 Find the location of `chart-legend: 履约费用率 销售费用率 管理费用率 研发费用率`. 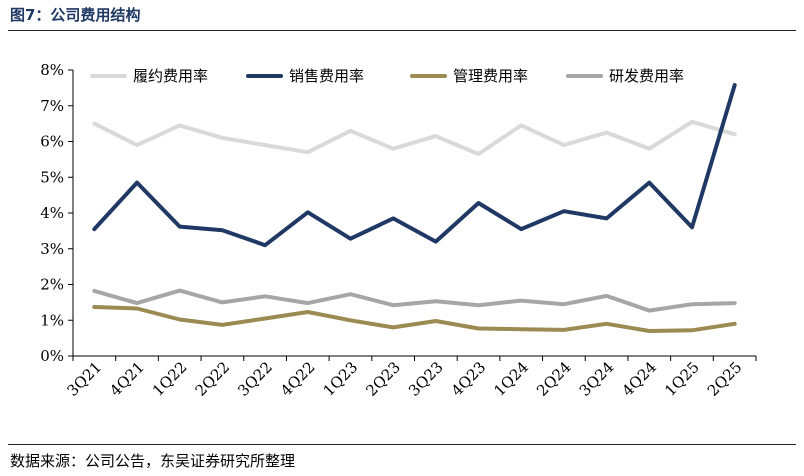

chart-legend: 履约费用率 销售费用率 管理费用率 研发费用率 is located at coordinates (387, 76).